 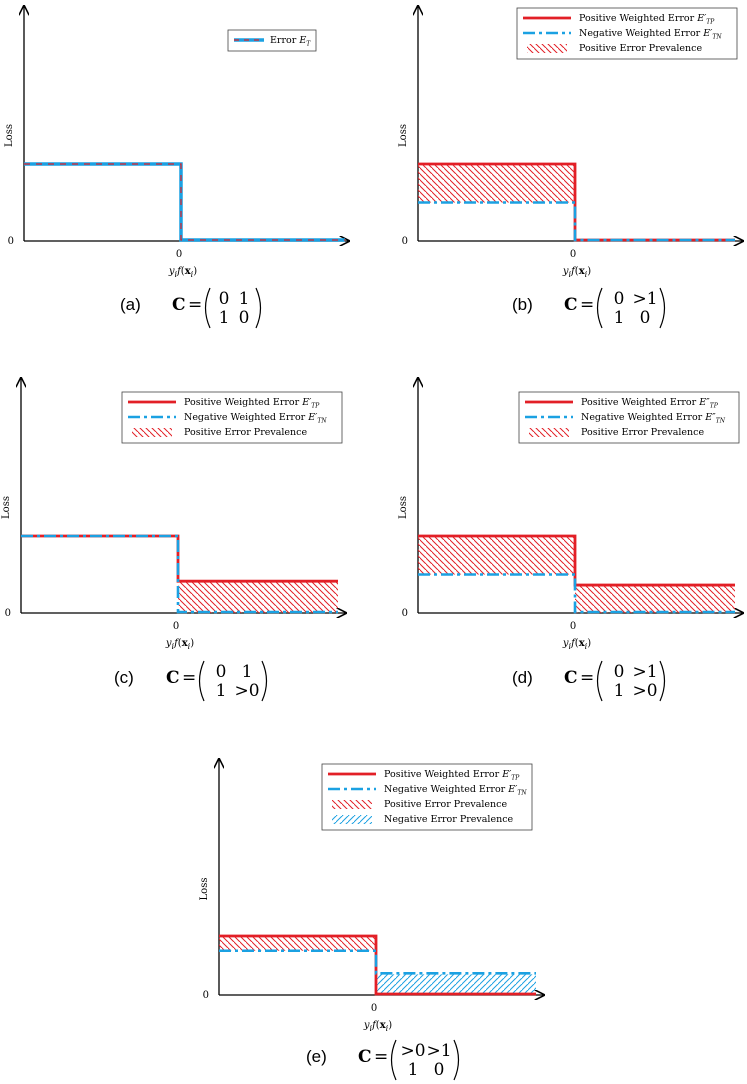 I want to click on error-line-dash, so click(x=184, y=202).